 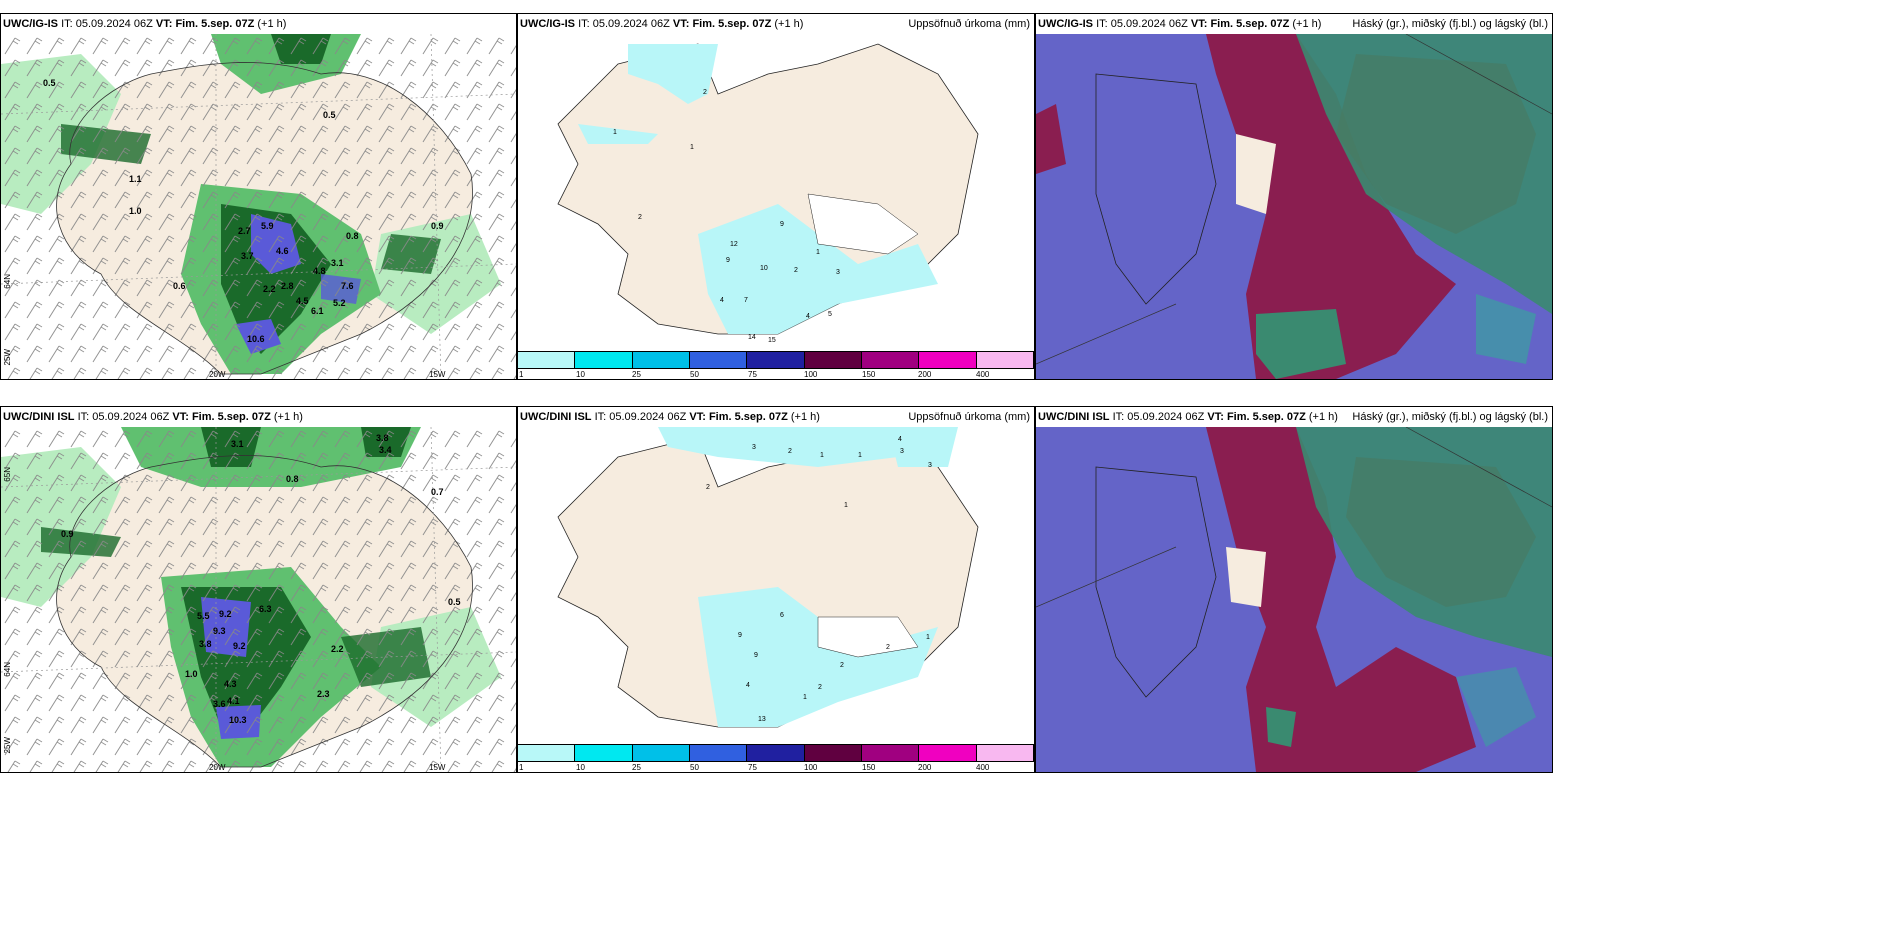 I want to click on precip-value: 12, so click(x=734, y=244).